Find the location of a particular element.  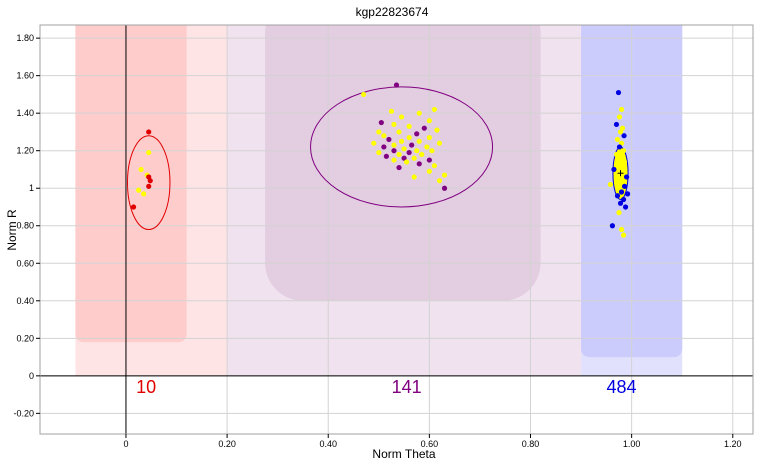

y-tick-label: 0.80 is located at coordinates (25, 226).